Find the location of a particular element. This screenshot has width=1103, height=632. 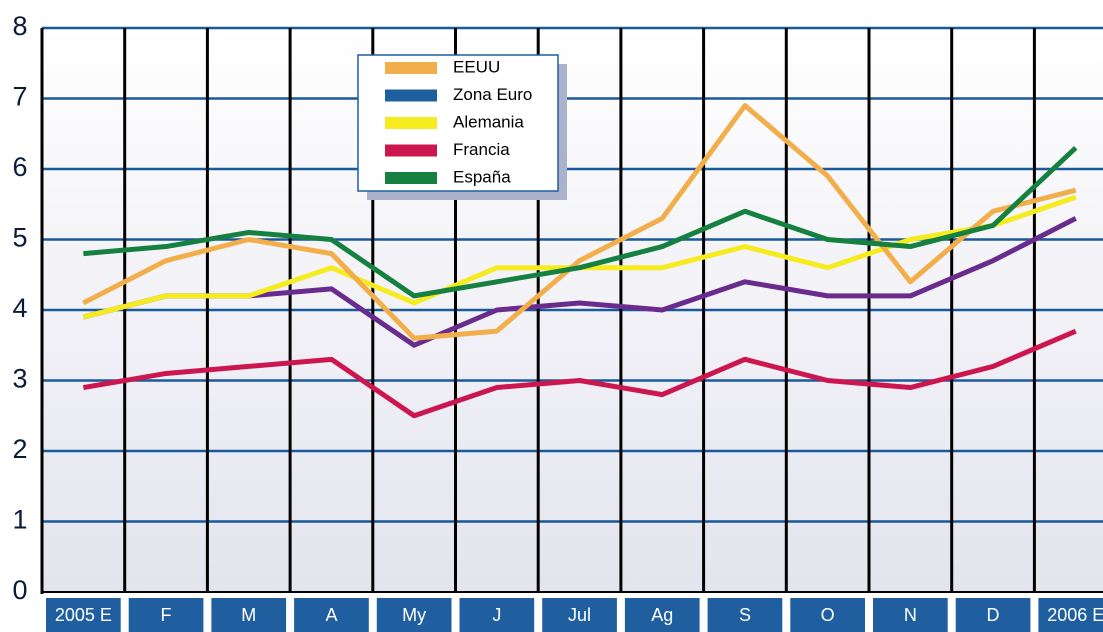

x-tick-label: M is located at coordinates (248, 615).